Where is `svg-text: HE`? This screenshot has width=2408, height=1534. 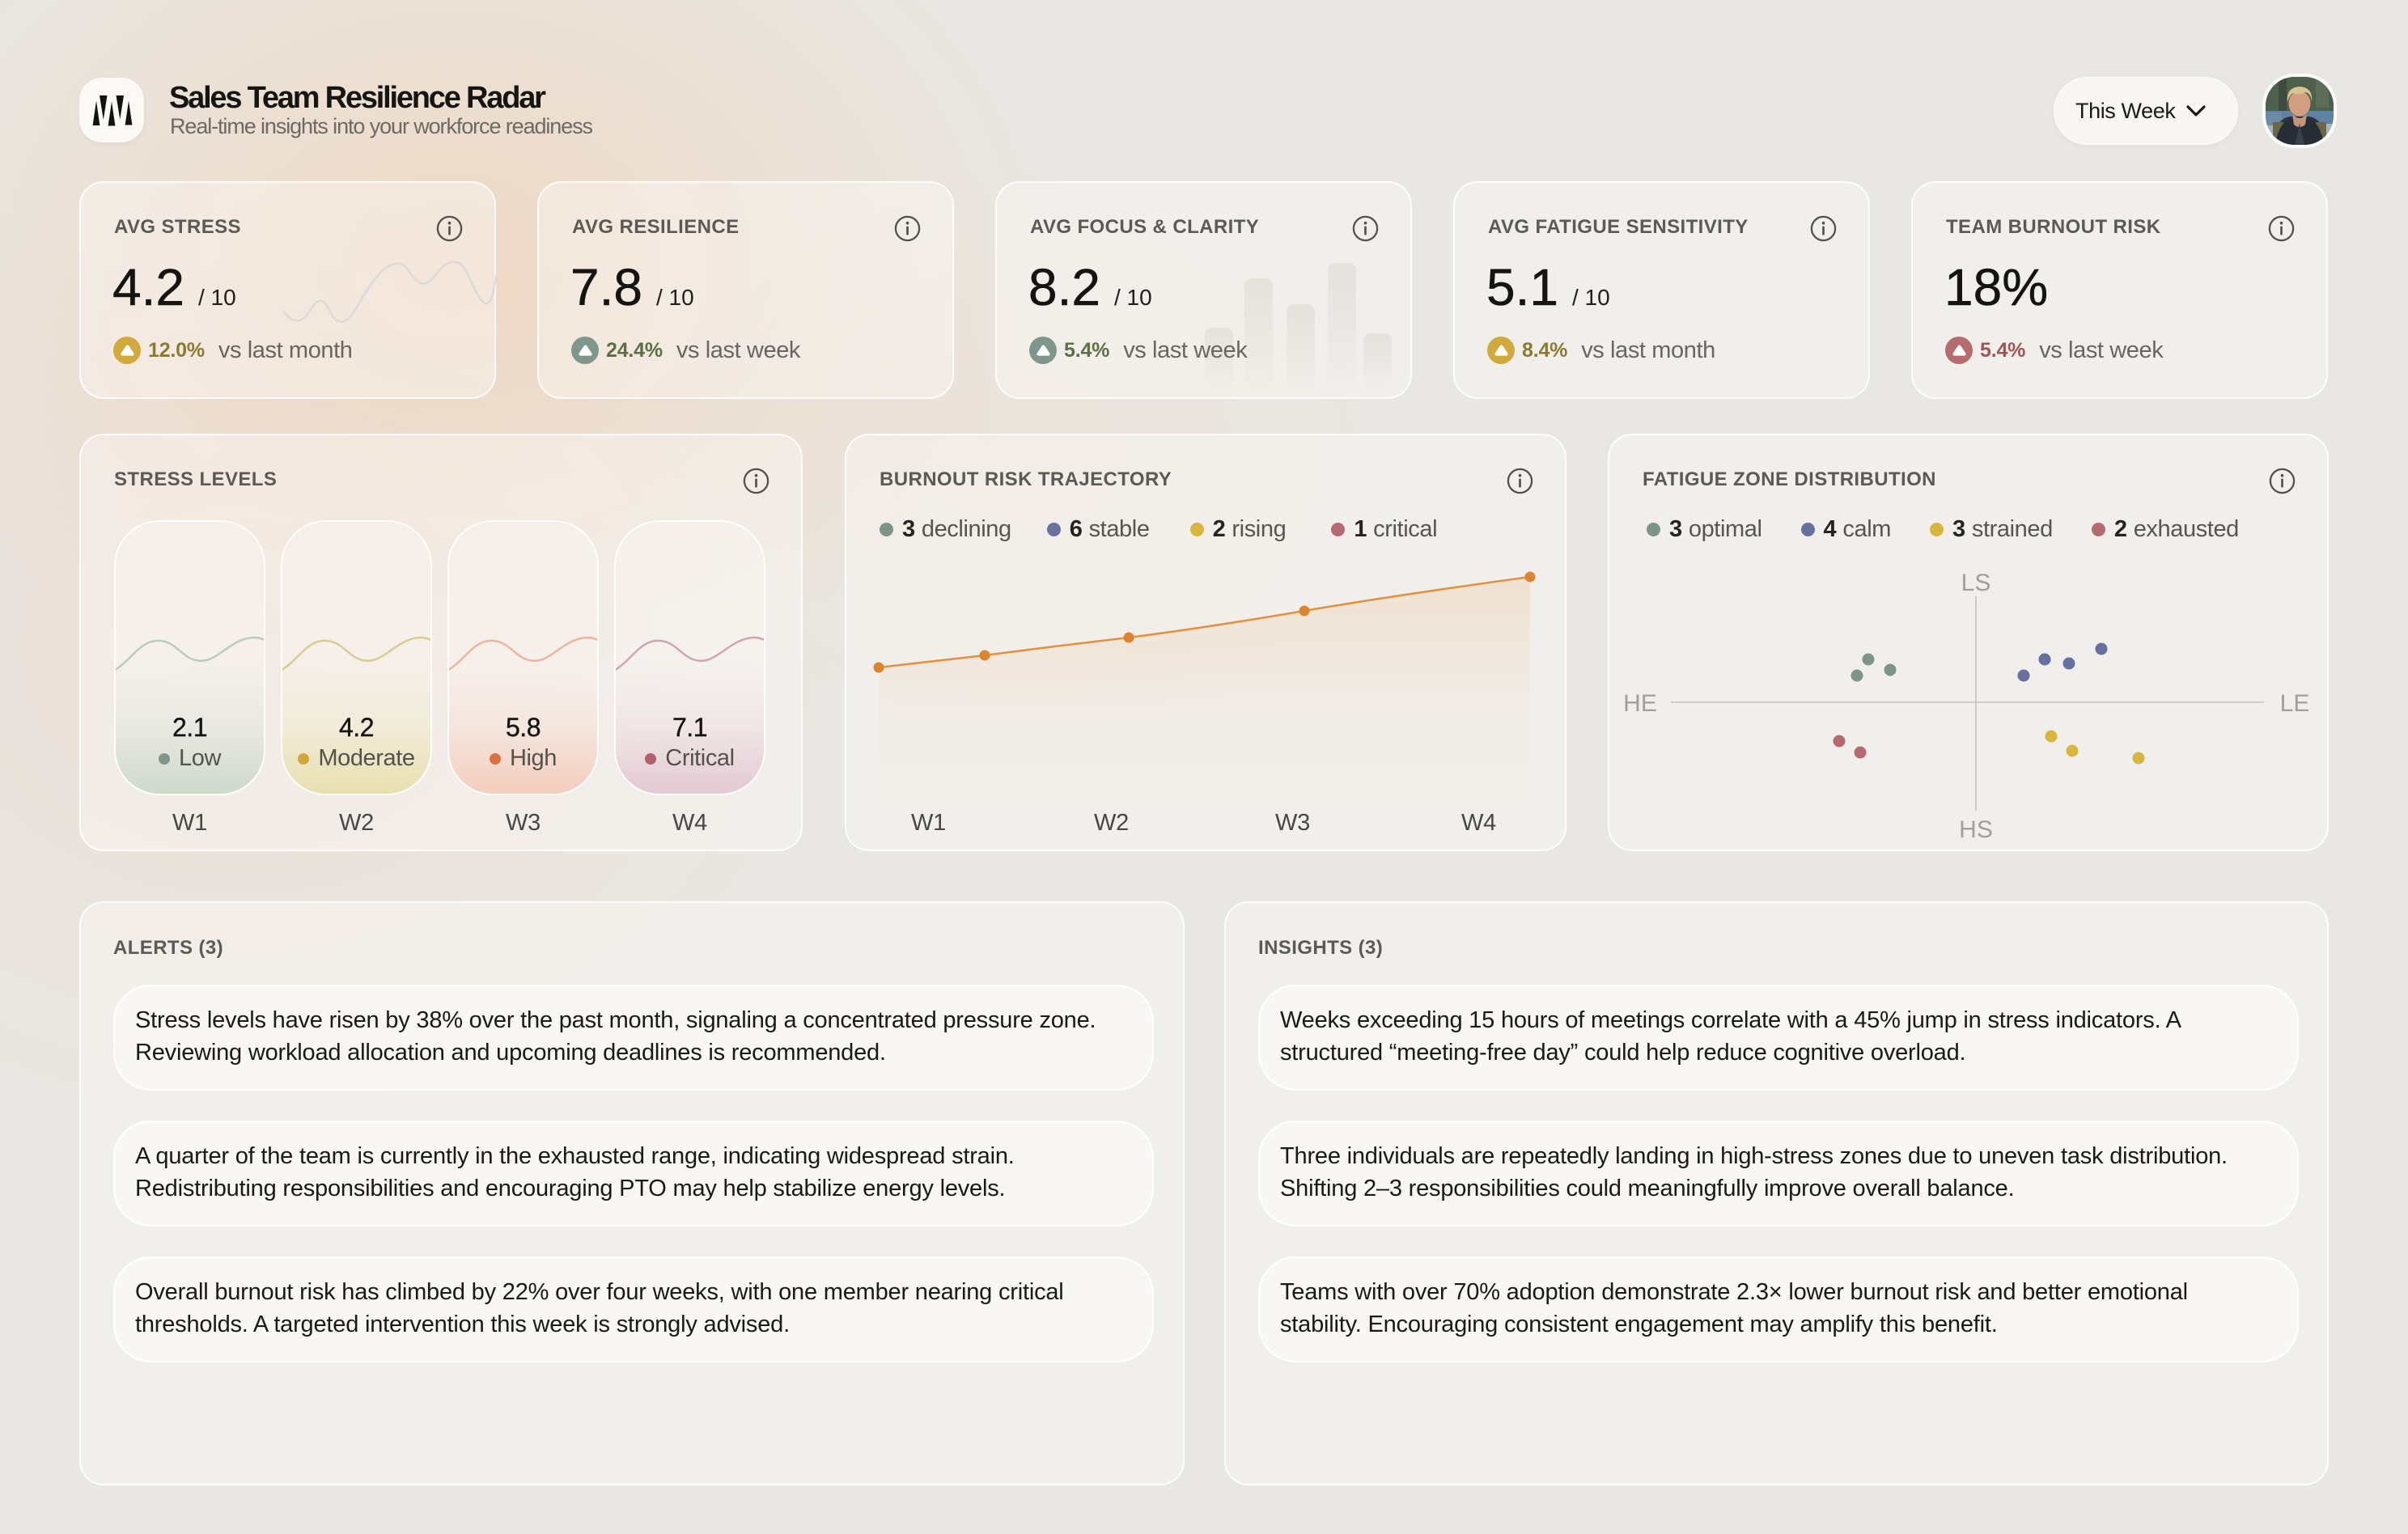 svg-text: HE is located at coordinates (1640, 703).